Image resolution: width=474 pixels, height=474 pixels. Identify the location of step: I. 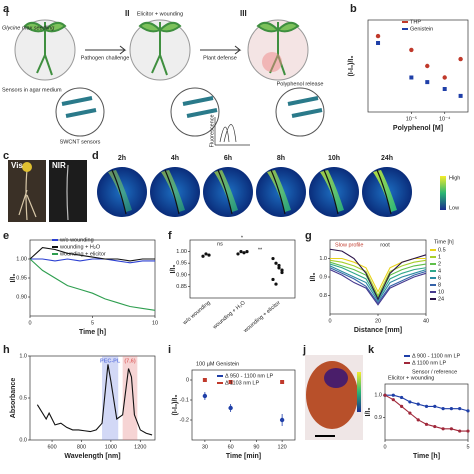
(7, 13).